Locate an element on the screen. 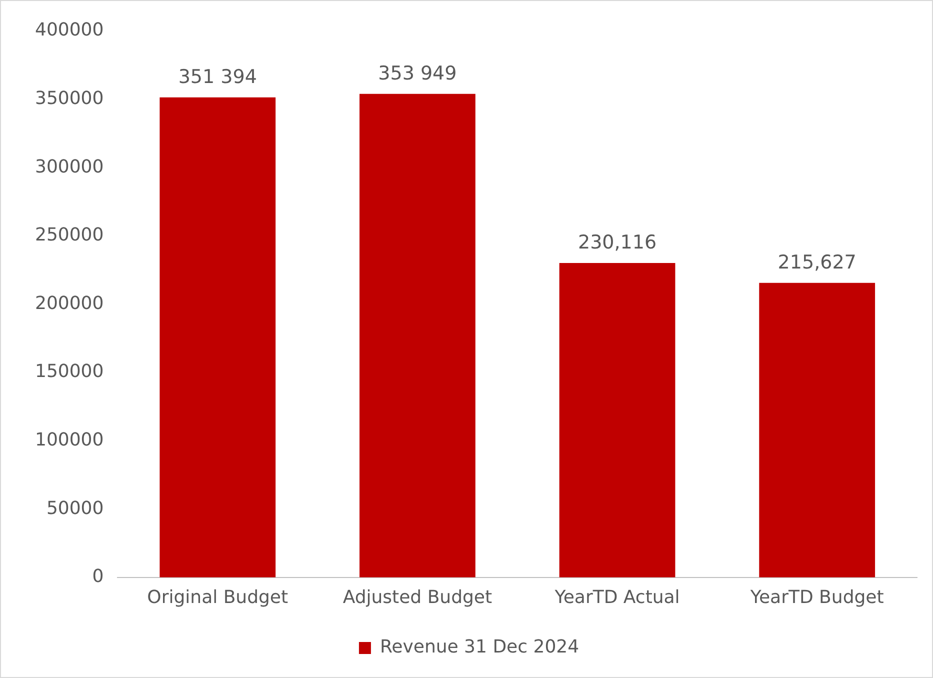 The height and width of the screenshot is (678, 933). y-tick-label: 0 is located at coordinates (98, 577).